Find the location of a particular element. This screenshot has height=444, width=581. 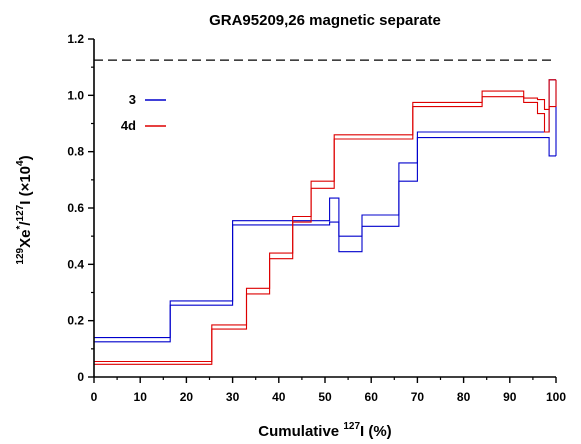

x-tick-label: 10 is located at coordinates (141, 397).